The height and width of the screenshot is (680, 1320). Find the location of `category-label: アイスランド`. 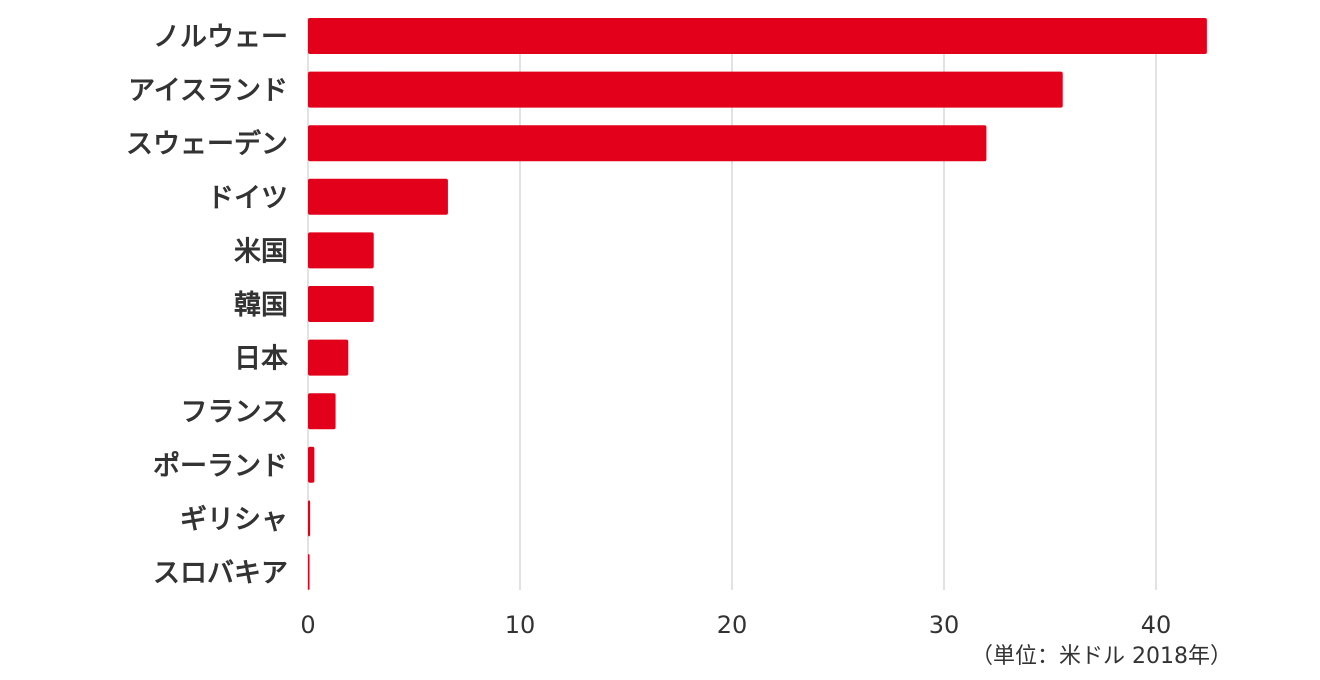

category-label: アイスランド is located at coordinates (208, 91).